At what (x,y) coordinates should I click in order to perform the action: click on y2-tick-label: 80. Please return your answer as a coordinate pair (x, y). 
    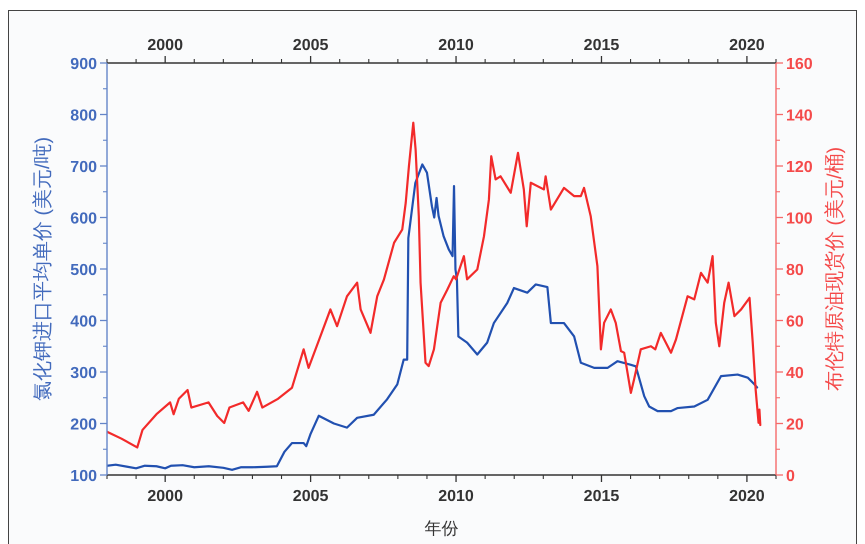
    Looking at the image, I should click on (795, 270).